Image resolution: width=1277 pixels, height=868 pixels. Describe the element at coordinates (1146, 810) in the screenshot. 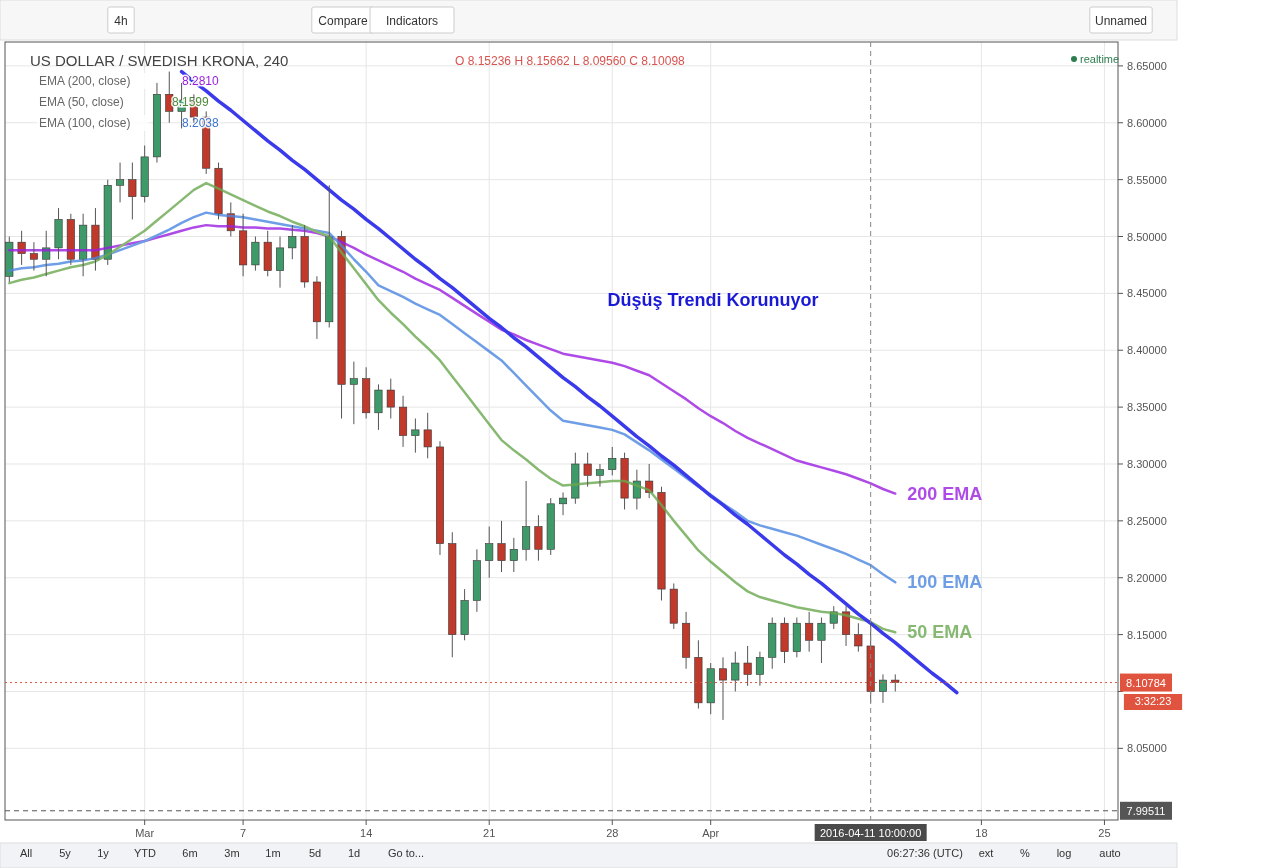

I see `ref-line-label: 7.99511` at that location.